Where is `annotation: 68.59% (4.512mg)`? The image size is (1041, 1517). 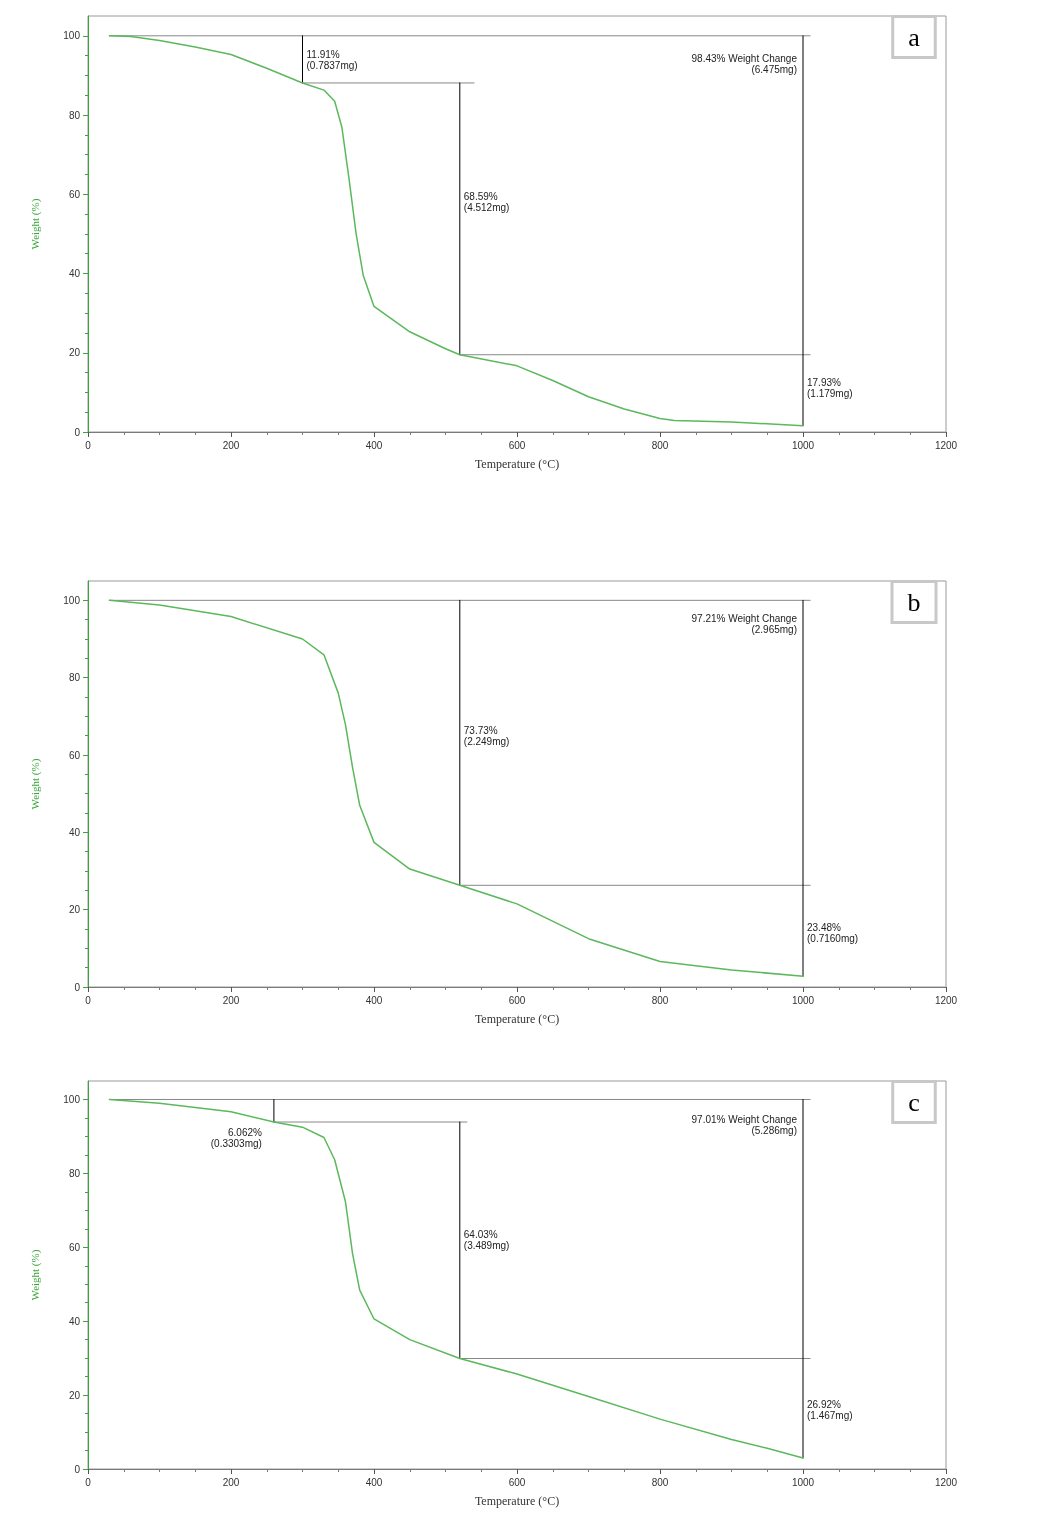
annotation: 68.59% (4.512mg) is located at coordinates (486, 202).